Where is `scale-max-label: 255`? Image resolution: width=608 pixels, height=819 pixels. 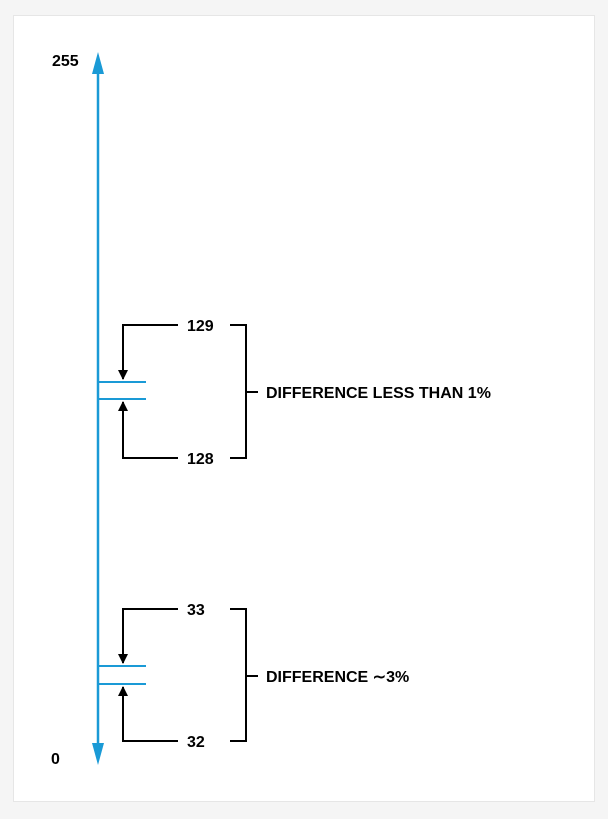
scale-max-label: 255 is located at coordinates (65, 61).